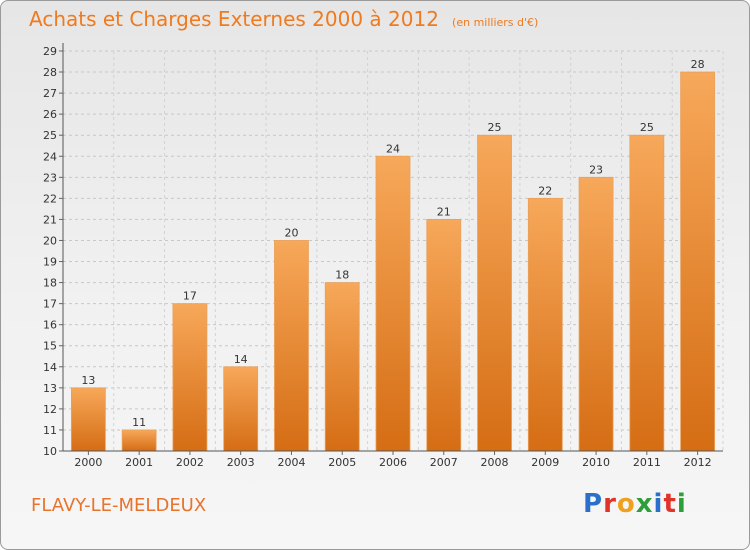 This screenshot has height=550, width=750. Describe the element at coordinates (88, 419) in the screenshot. I see `bar-2000` at that location.